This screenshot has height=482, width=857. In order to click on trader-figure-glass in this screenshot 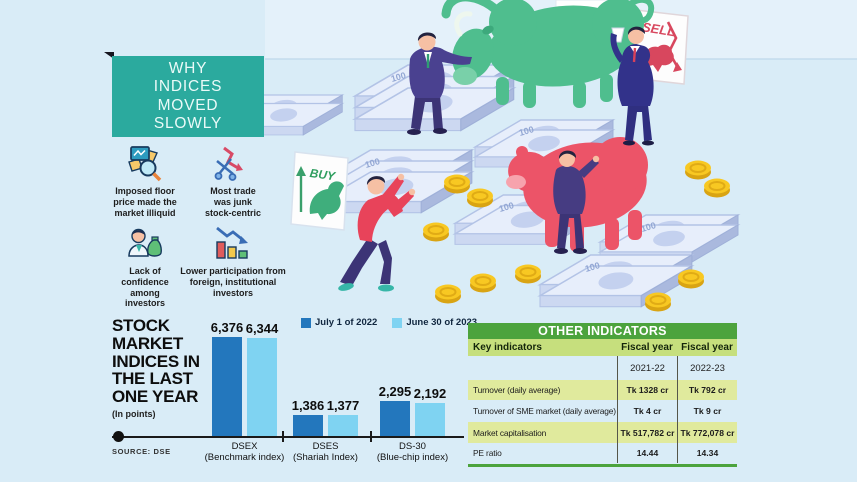, I will do `click(632, 86)`.